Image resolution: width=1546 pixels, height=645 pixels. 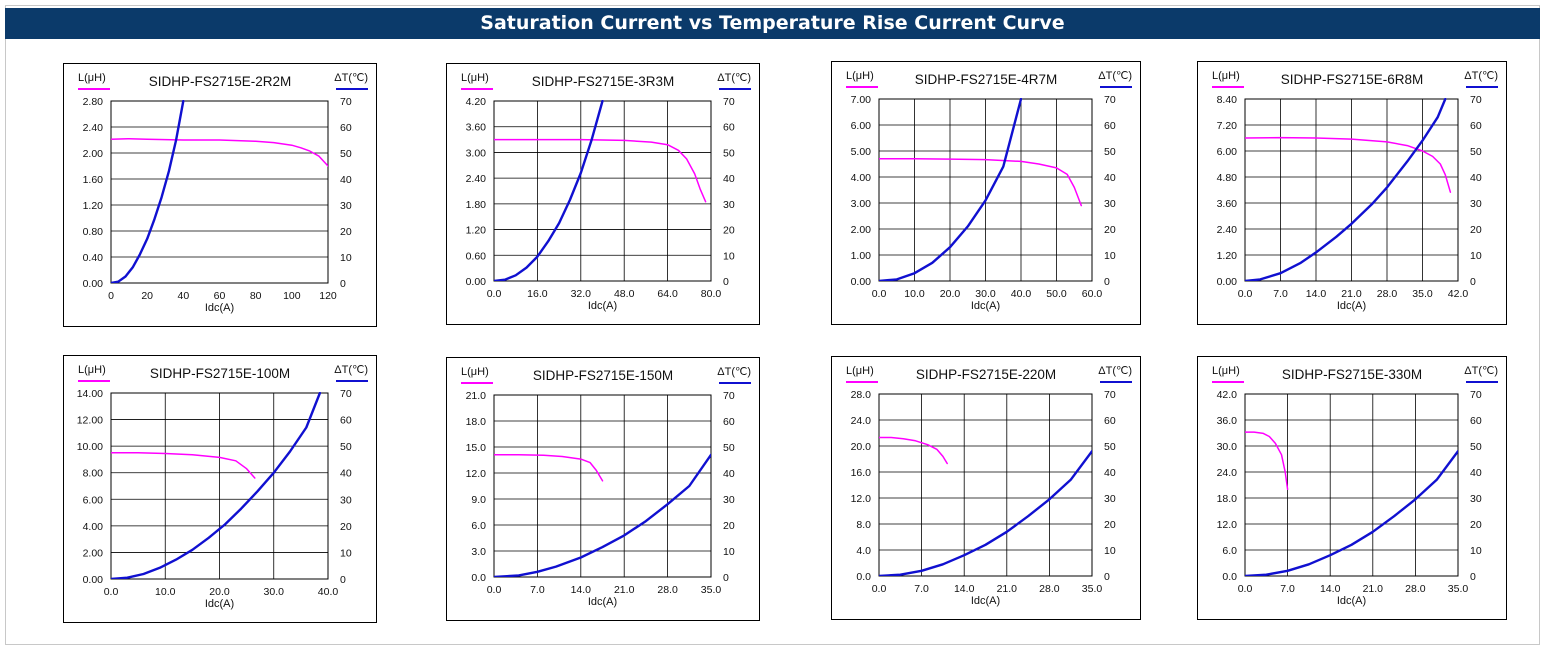 What do you see at coordinates (93, 102) in the screenshot?
I see `y-tick-label: 2.80` at bounding box center [93, 102].